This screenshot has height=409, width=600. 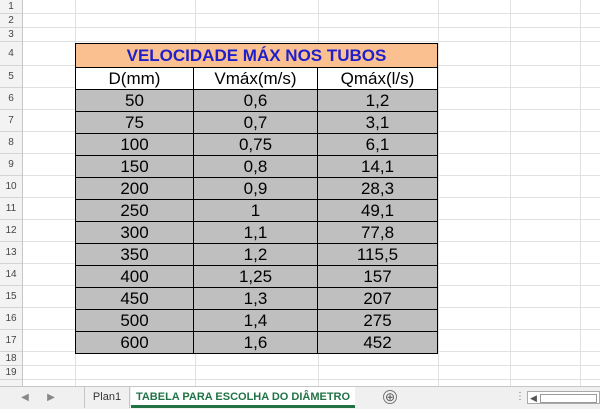 What do you see at coordinates (11, 7) in the screenshot?
I see `row-header: 1` at bounding box center [11, 7].